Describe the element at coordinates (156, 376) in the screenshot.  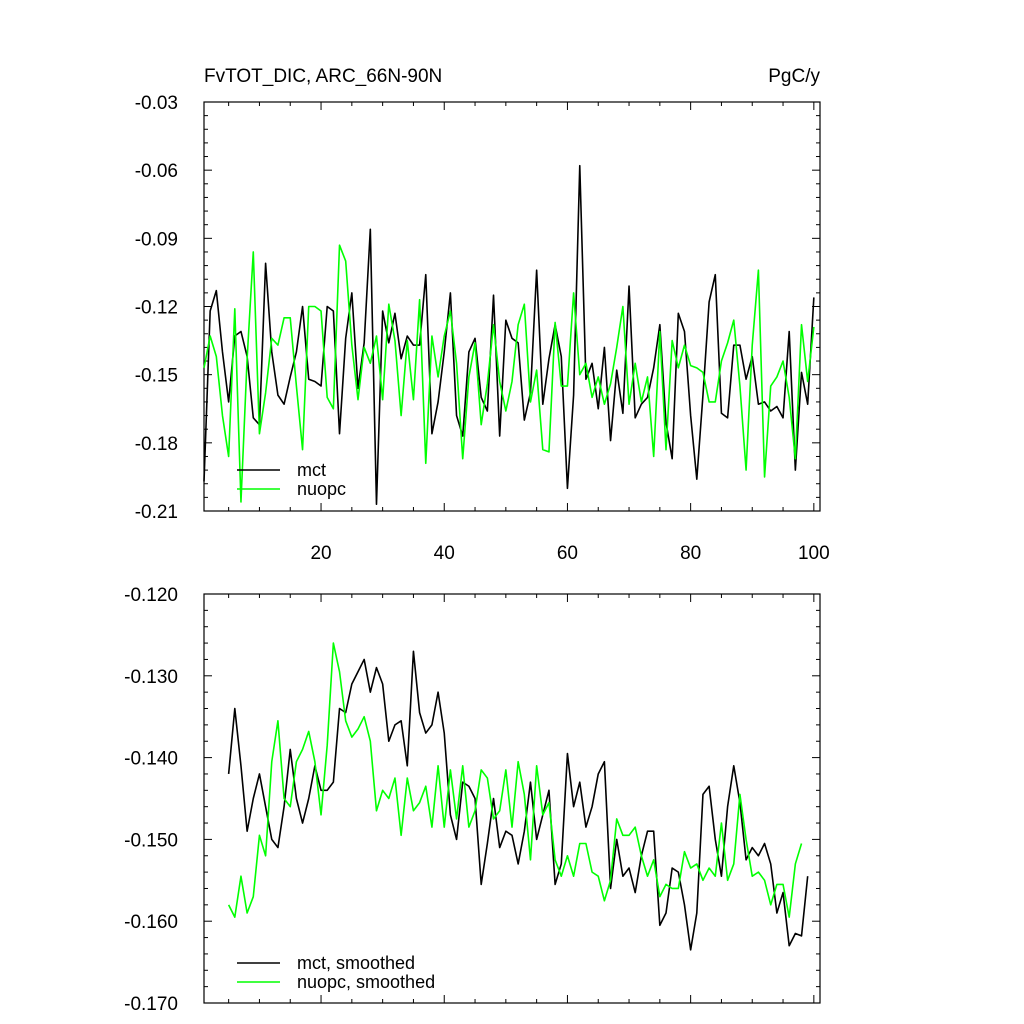
I see `y-tick-label: -0.15` at that location.